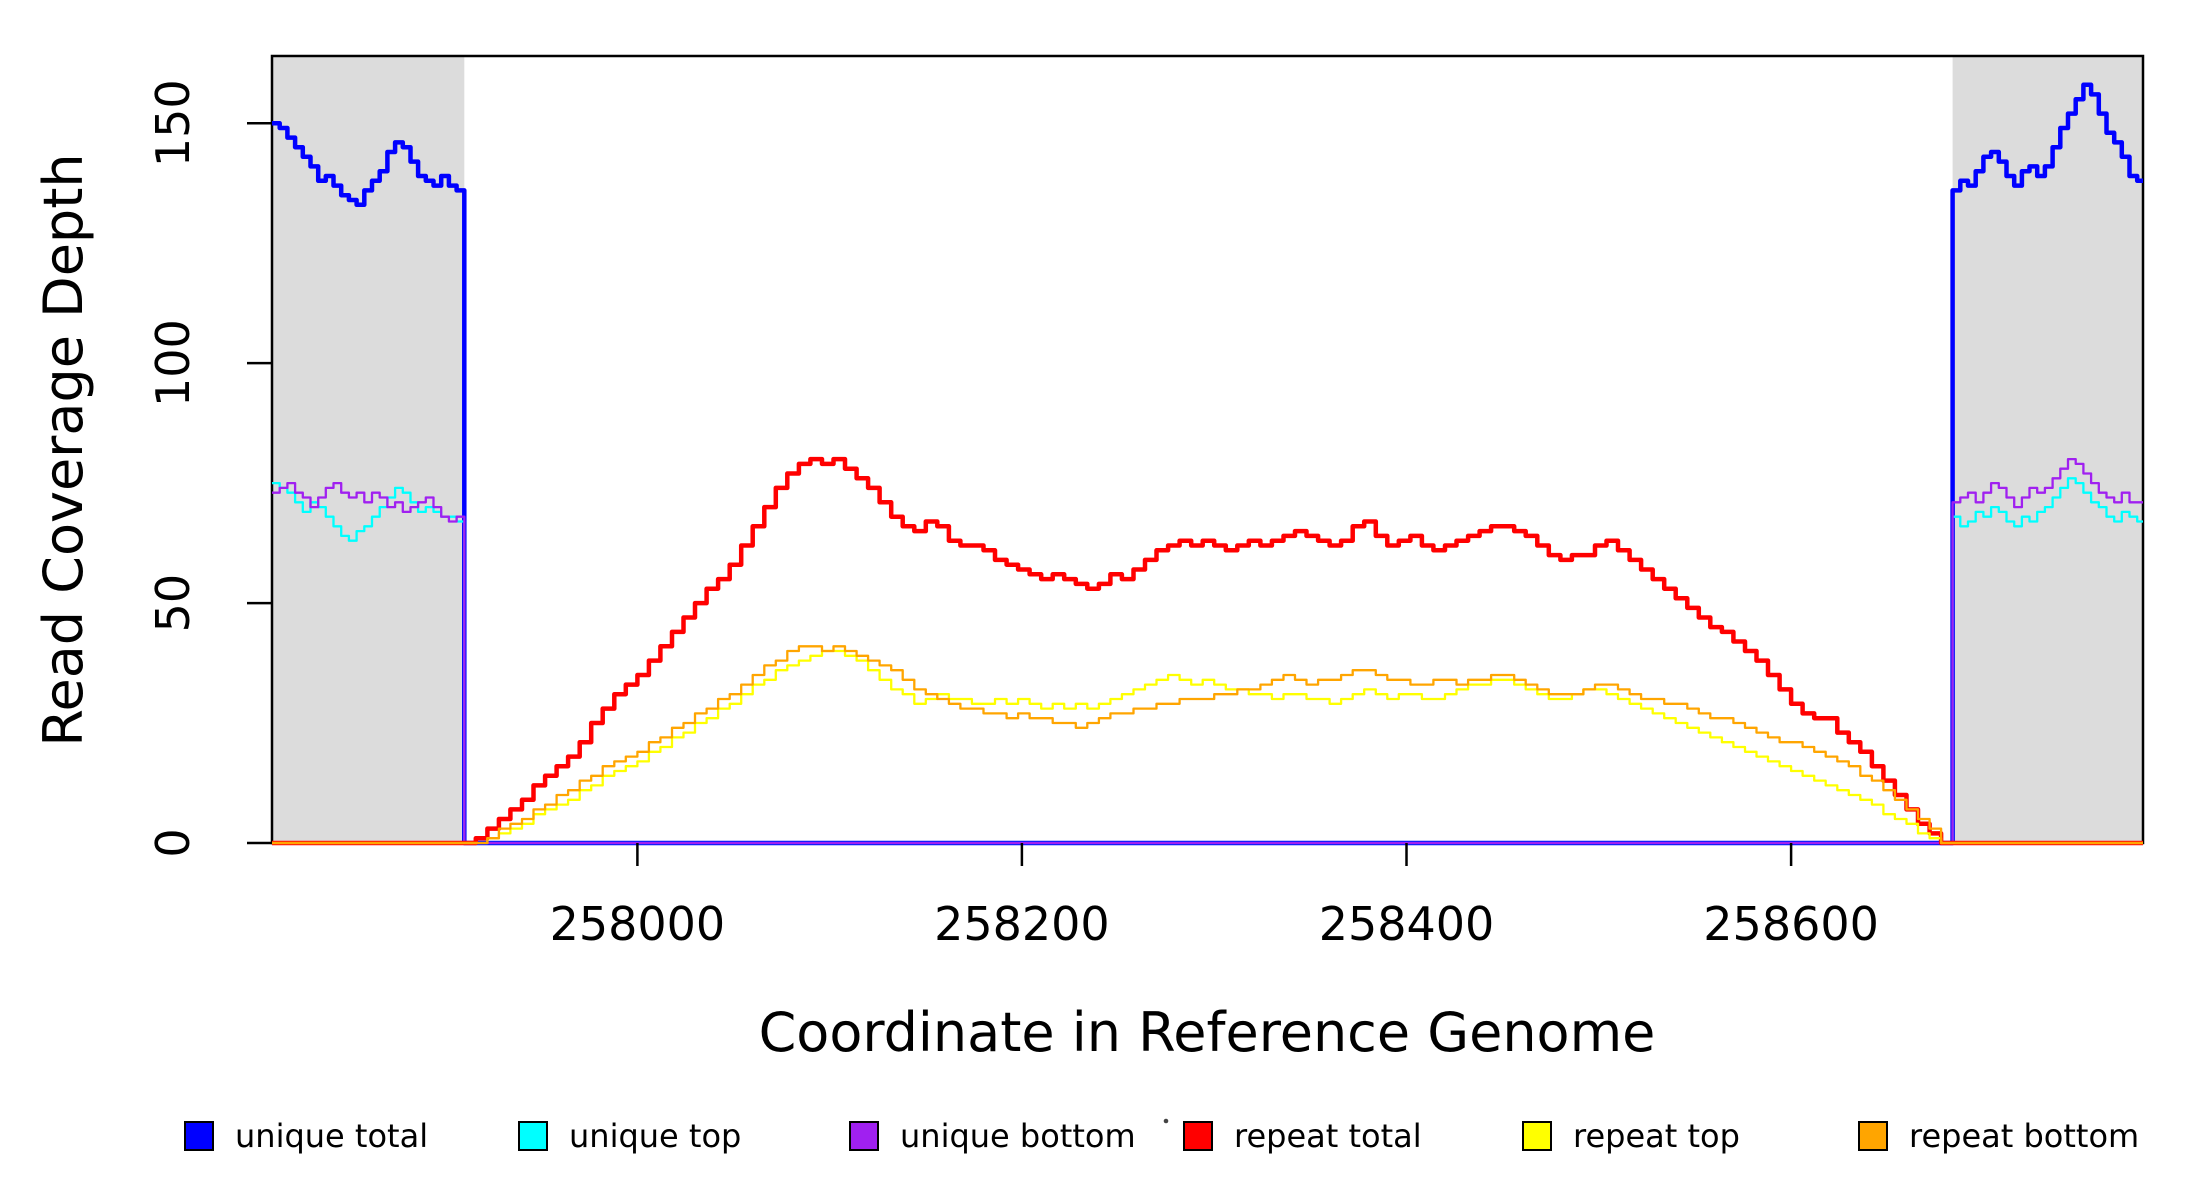  I want to click on x-tick-label-258000: 258000, so click(638, 924).